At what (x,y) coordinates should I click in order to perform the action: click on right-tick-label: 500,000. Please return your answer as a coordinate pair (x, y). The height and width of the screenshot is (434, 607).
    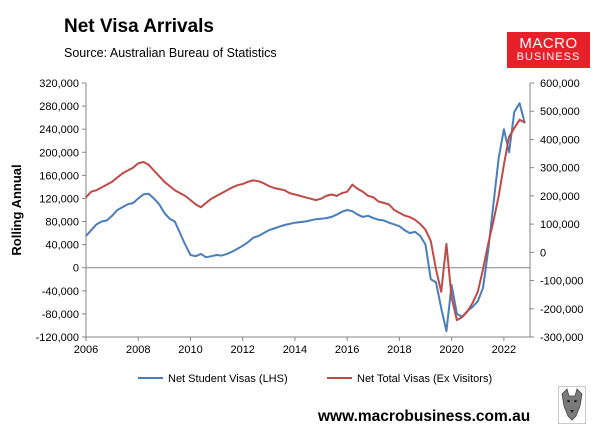
    Looking at the image, I should click on (560, 112).